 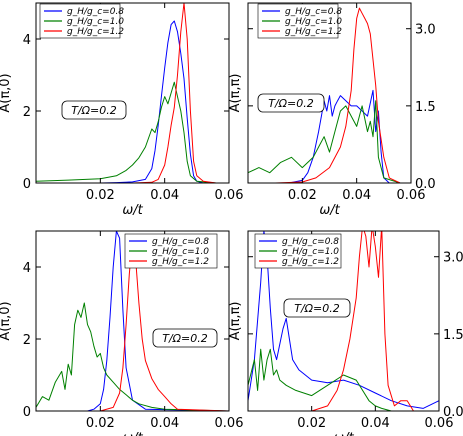 I want to click on series-group, so click(x=329, y=95).